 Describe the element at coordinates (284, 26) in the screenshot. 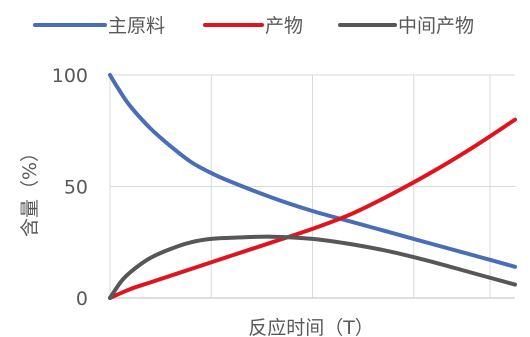

I see `legend-label-1: 产物` at that location.